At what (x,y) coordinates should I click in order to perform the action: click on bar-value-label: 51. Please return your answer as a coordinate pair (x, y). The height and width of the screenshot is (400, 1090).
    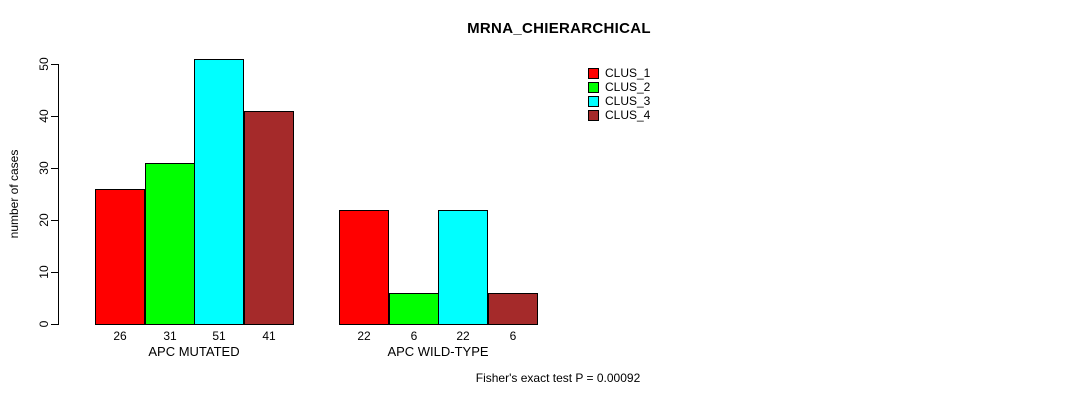
    Looking at the image, I should click on (219, 336).